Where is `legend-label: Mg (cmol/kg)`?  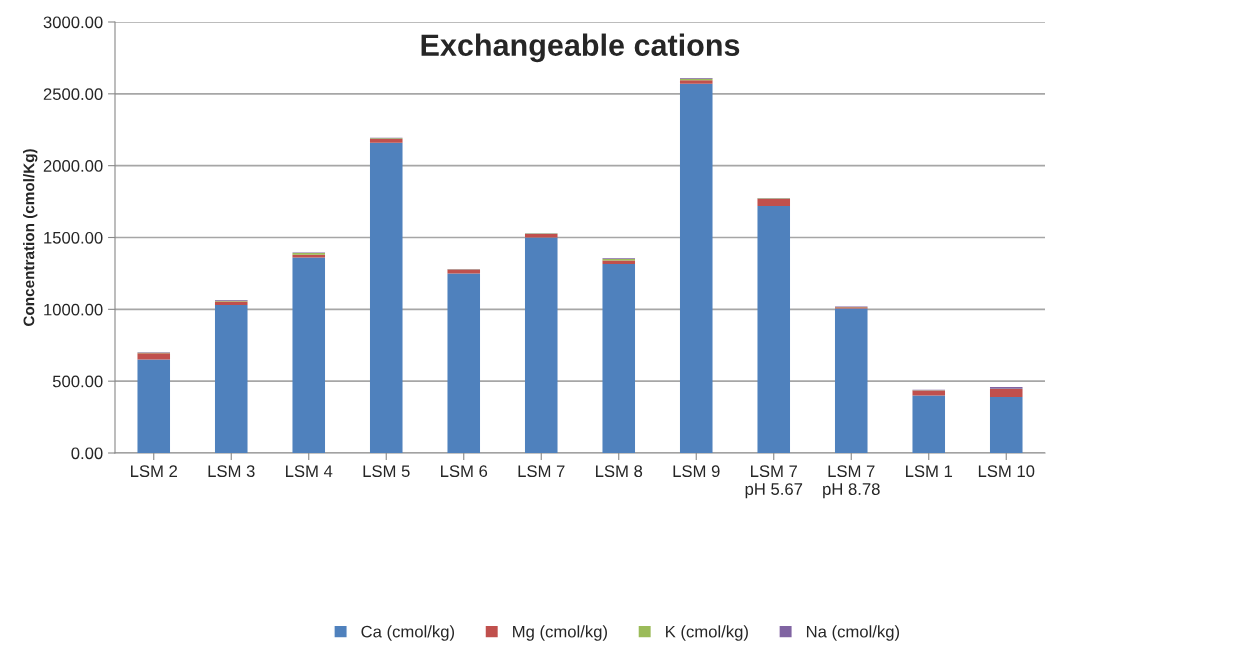
legend-label: Mg (cmol/kg) is located at coordinates (560, 633).